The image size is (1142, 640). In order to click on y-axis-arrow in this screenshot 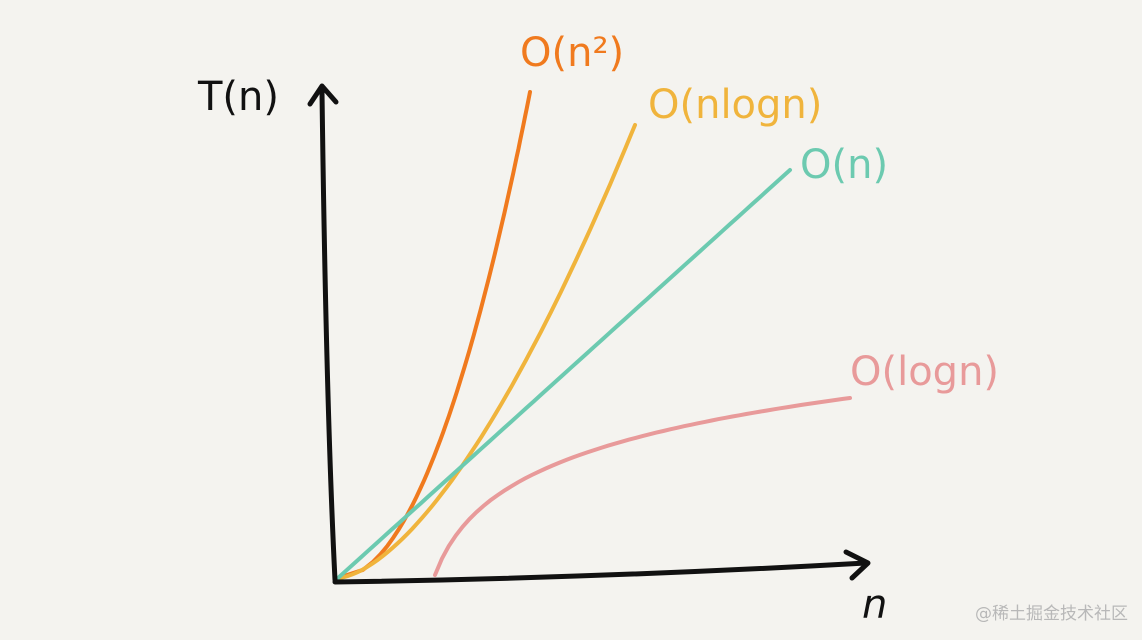, I will do `click(323, 95)`.